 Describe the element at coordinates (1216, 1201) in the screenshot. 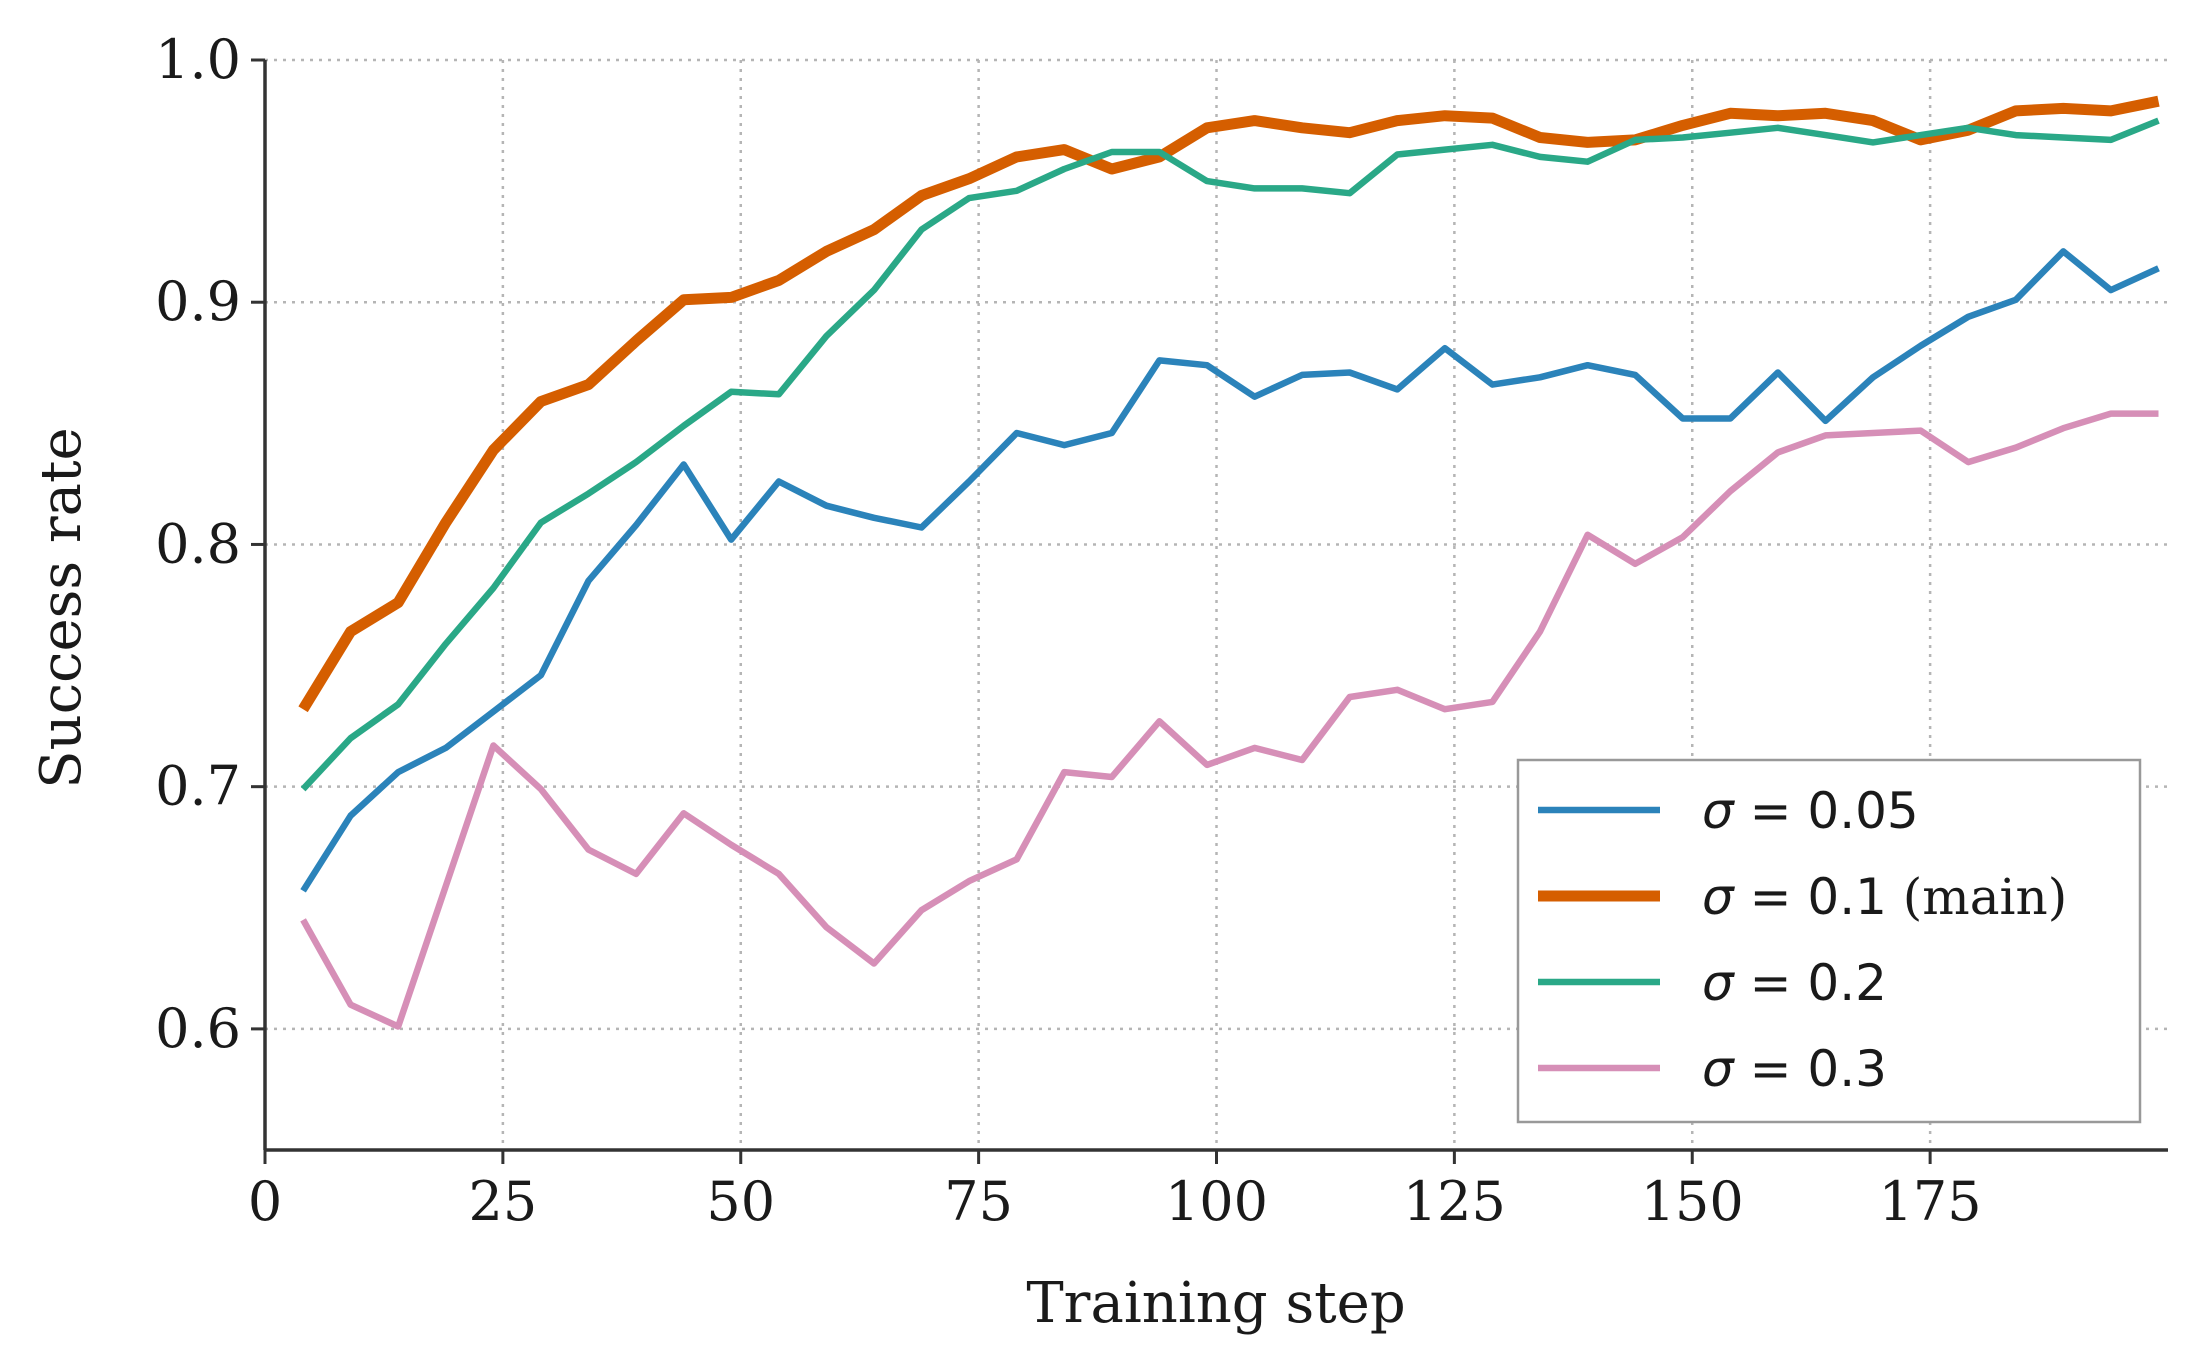

I see `x-tick-label: 100` at that location.